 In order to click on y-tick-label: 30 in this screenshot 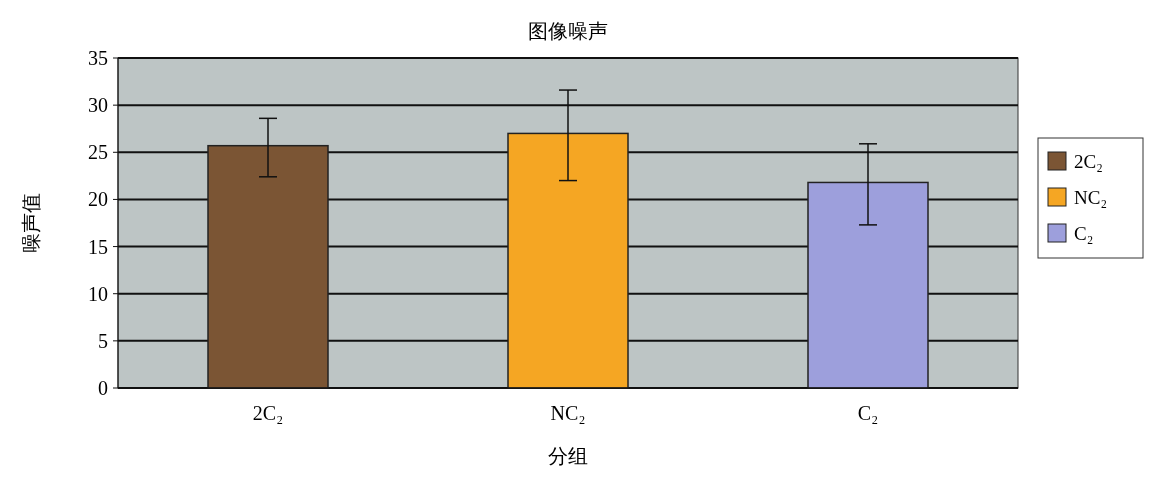, I will do `click(98, 105)`.